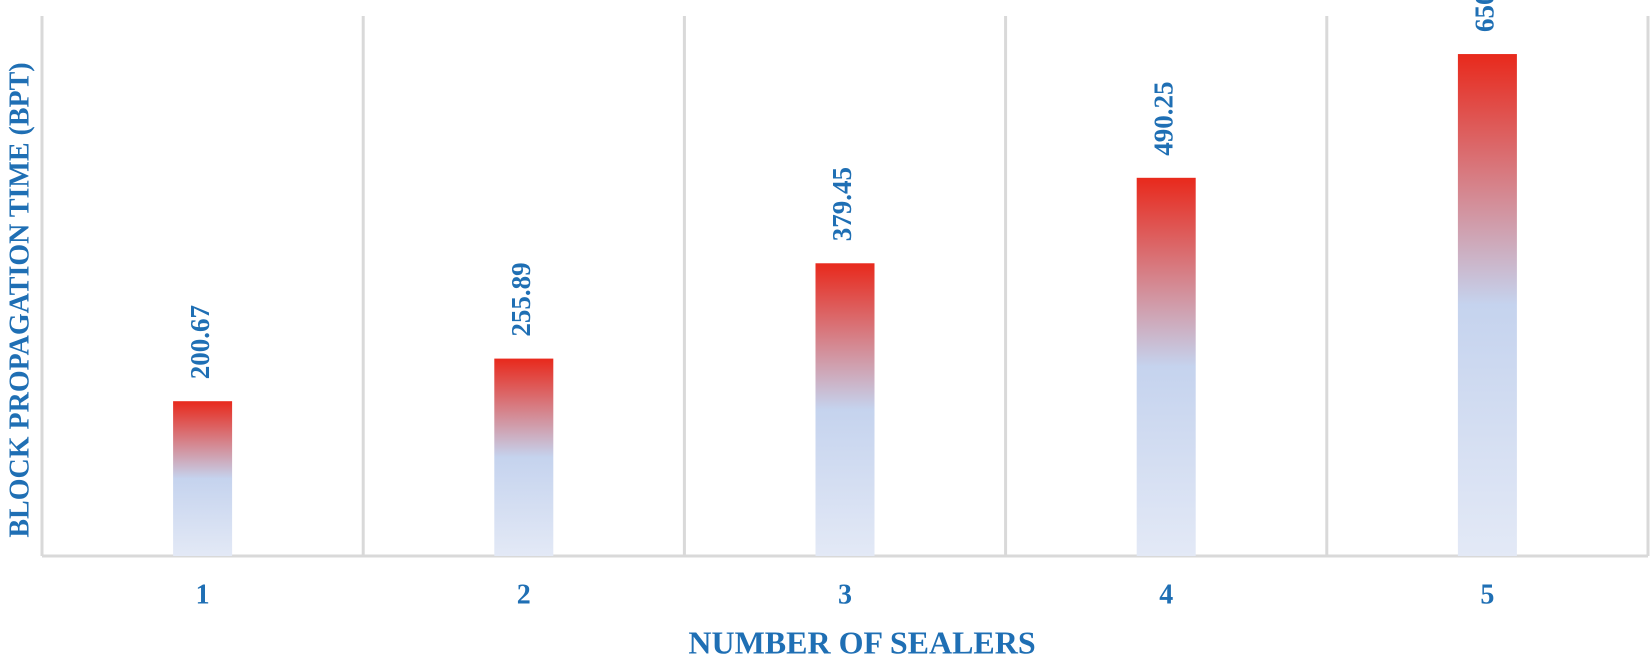  What do you see at coordinates (1163, 119) in the screenshot?
I see `value-label: 490.25` at bounding box center [1163, 119].